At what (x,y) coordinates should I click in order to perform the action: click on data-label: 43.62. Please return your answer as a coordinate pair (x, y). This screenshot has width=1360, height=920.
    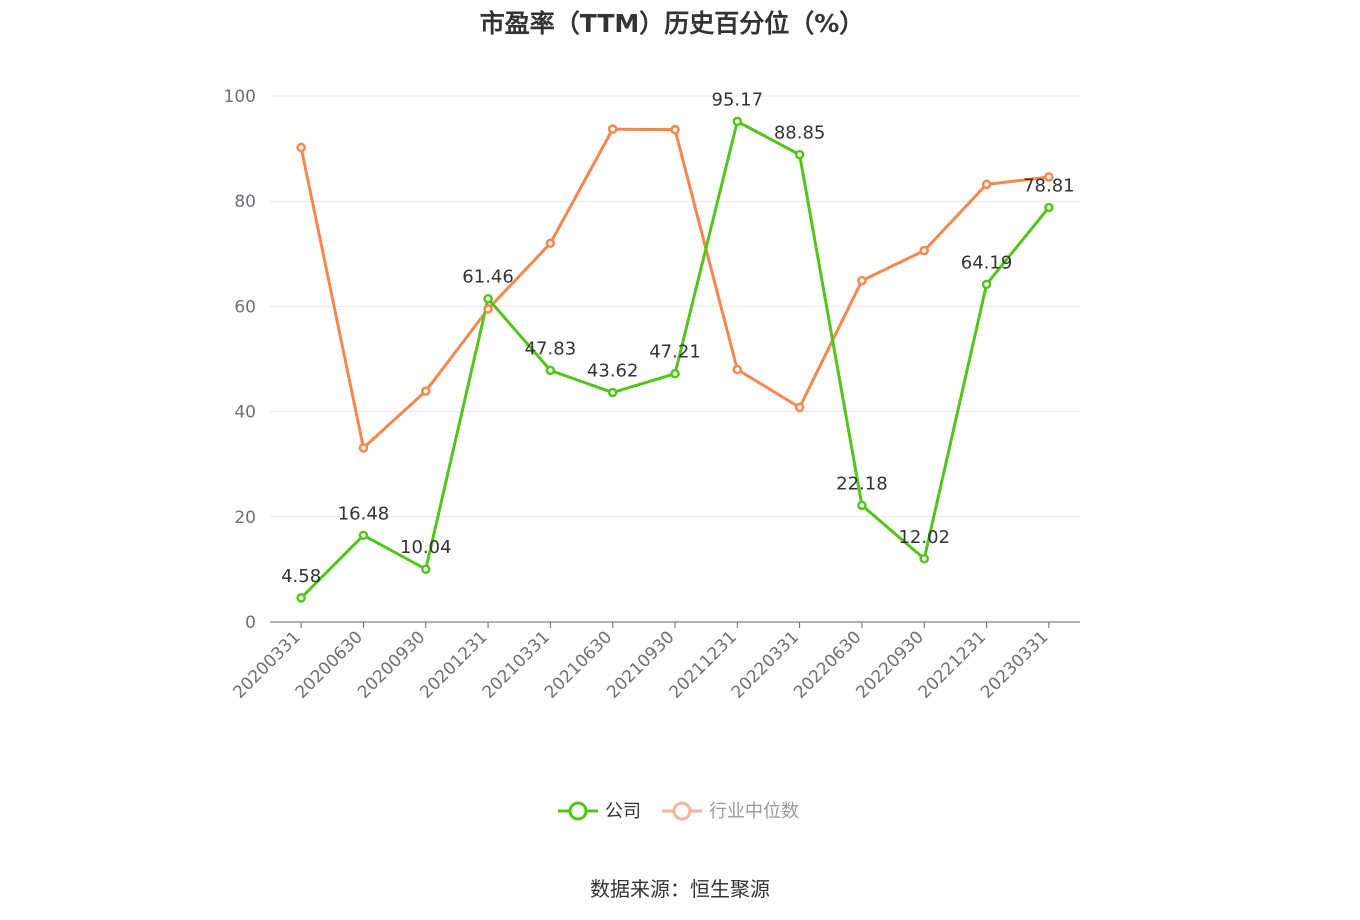
    Looking at the image, I should click on (613, 371).